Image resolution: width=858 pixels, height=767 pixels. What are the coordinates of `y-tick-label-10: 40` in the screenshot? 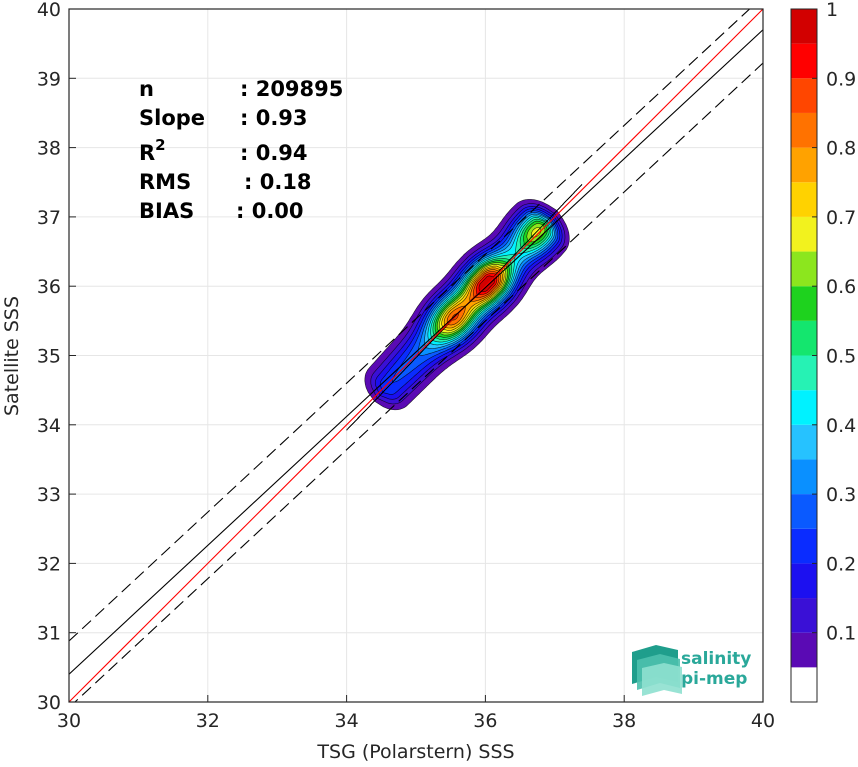 It's located at (49, 10).